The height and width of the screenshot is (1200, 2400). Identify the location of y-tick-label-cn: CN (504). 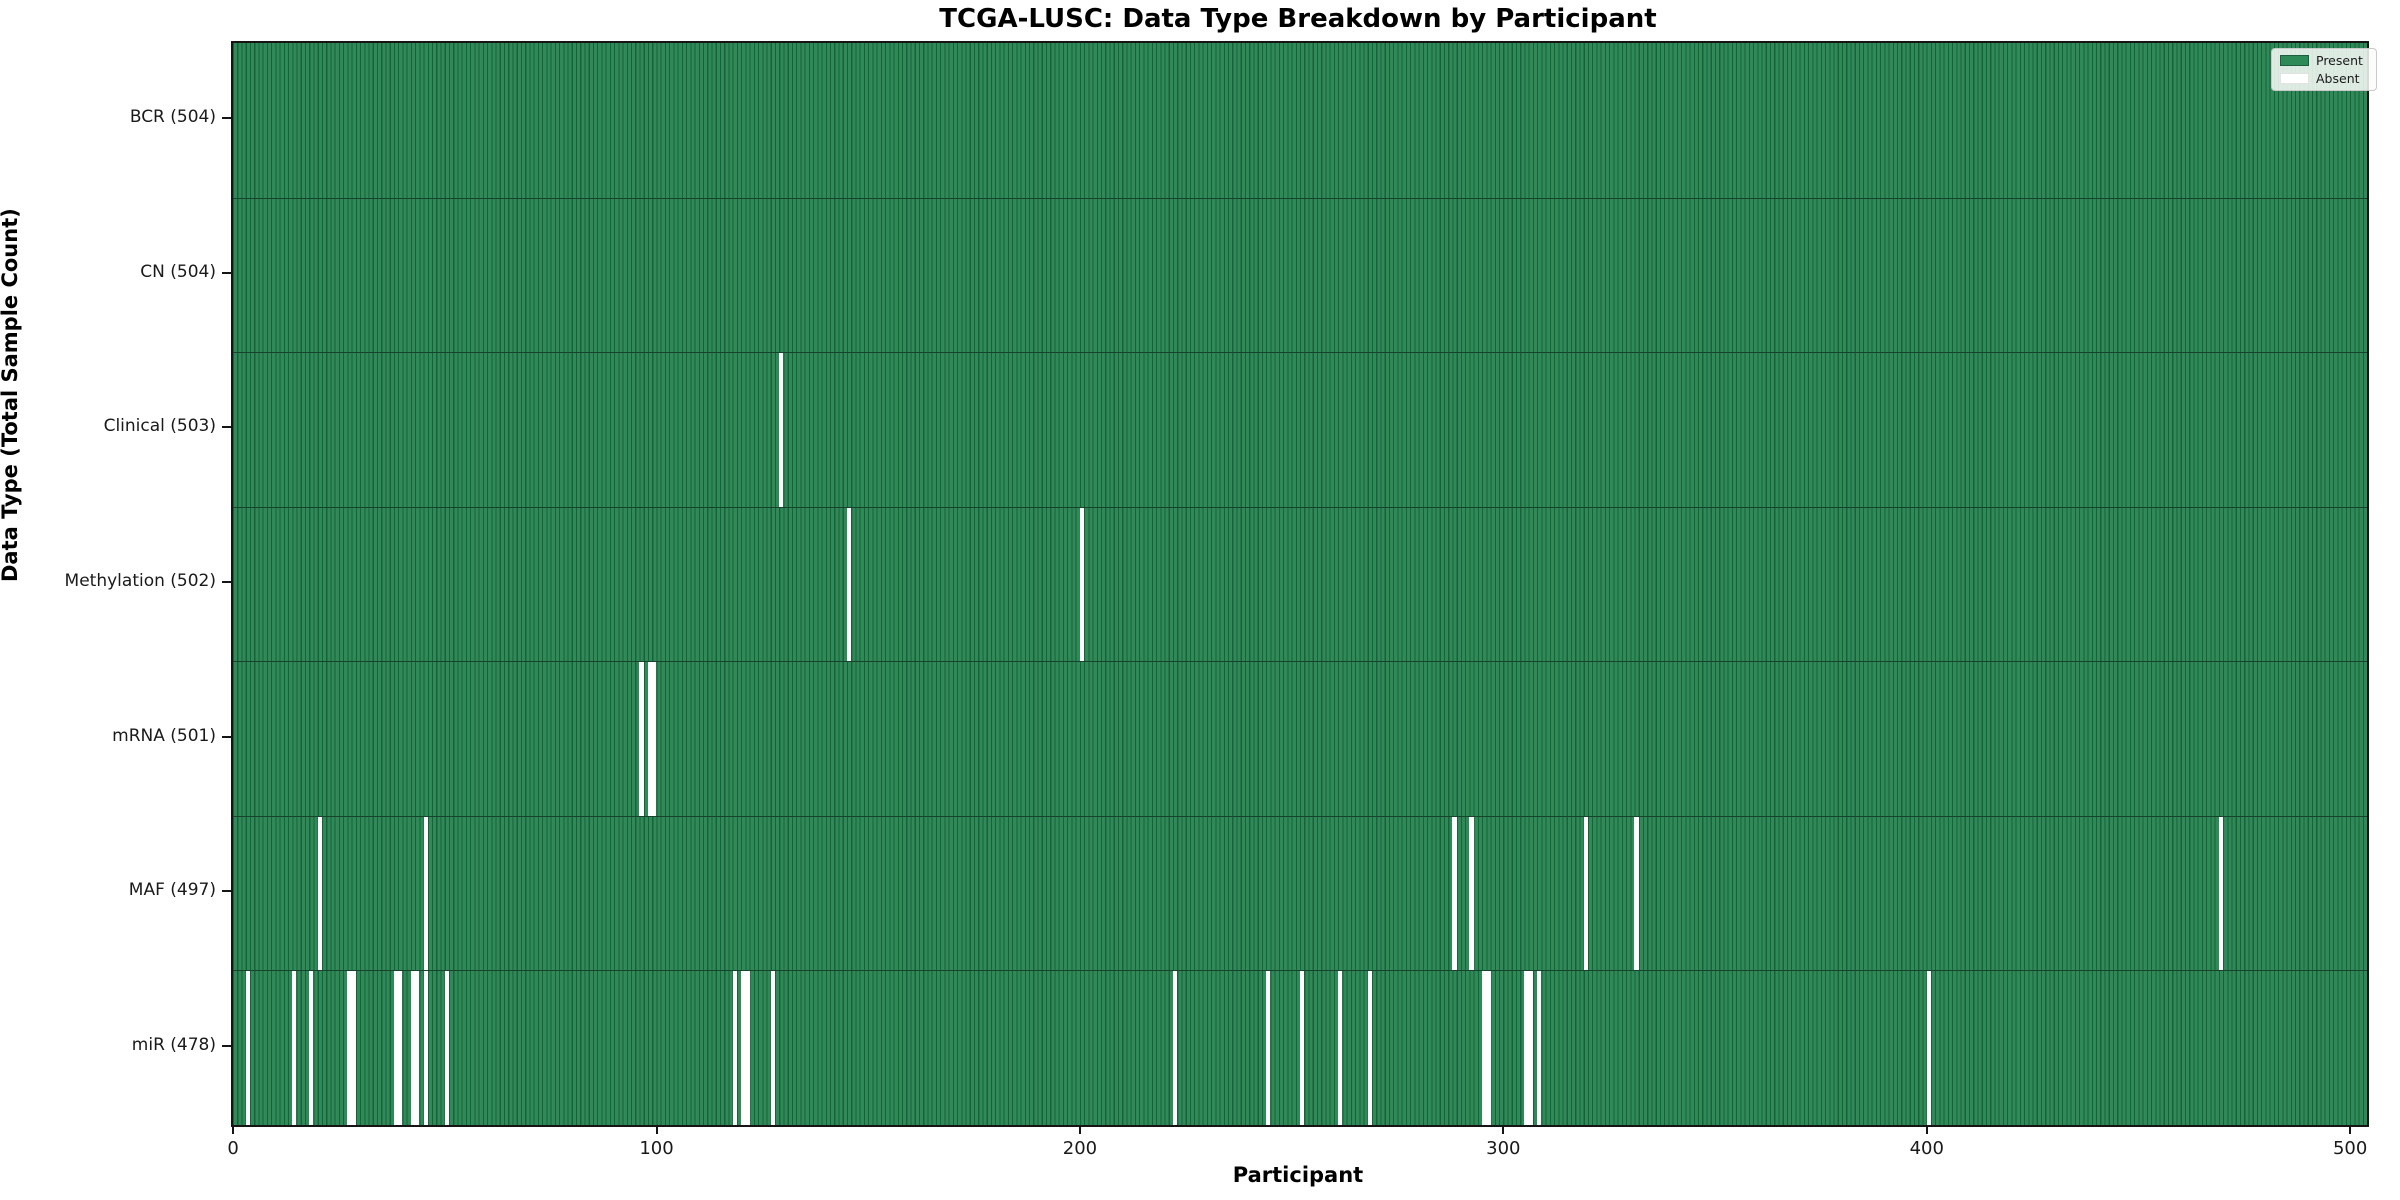
(178, 271).